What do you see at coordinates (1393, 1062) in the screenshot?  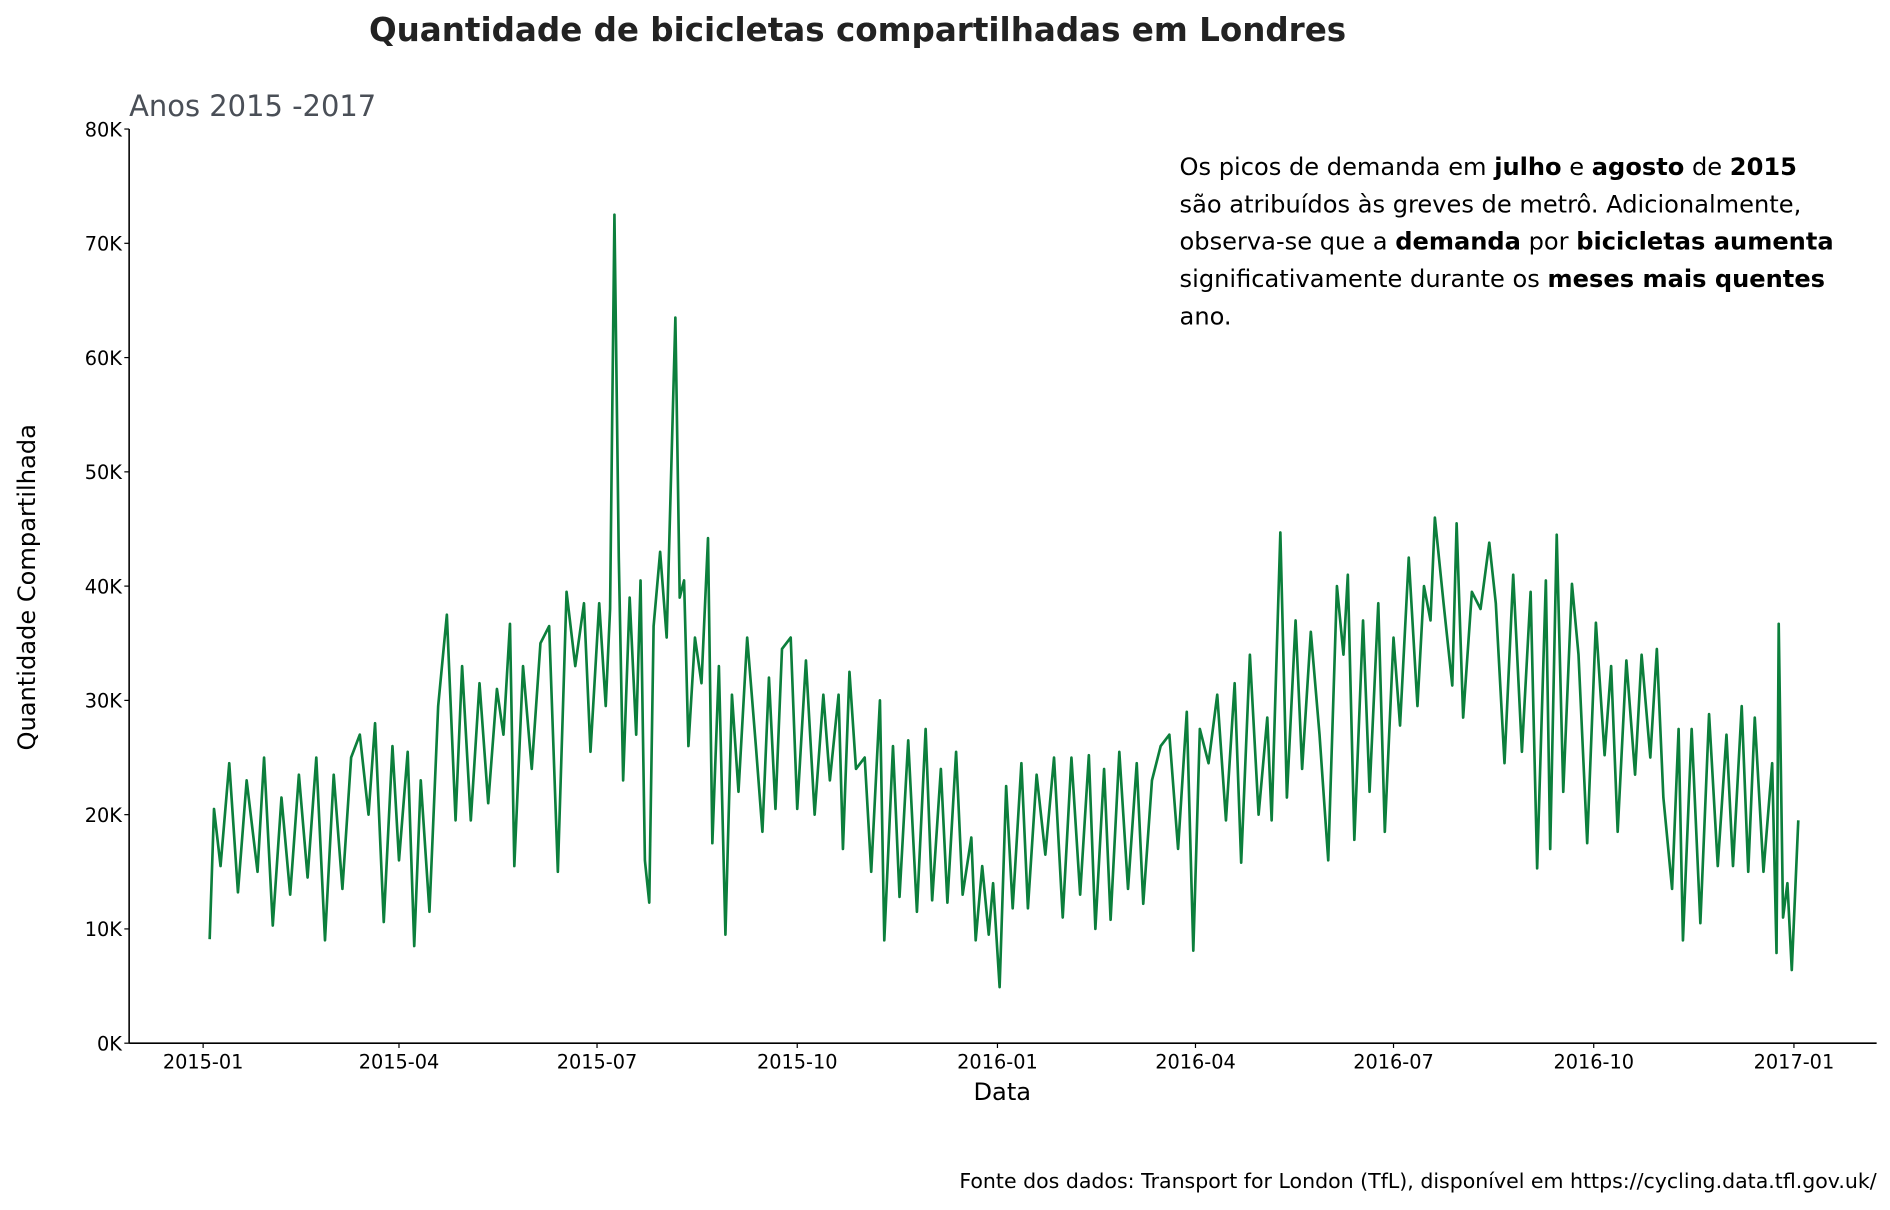 I see `x-tick-label: 2016-07` at bounding box center [1393, 1062].